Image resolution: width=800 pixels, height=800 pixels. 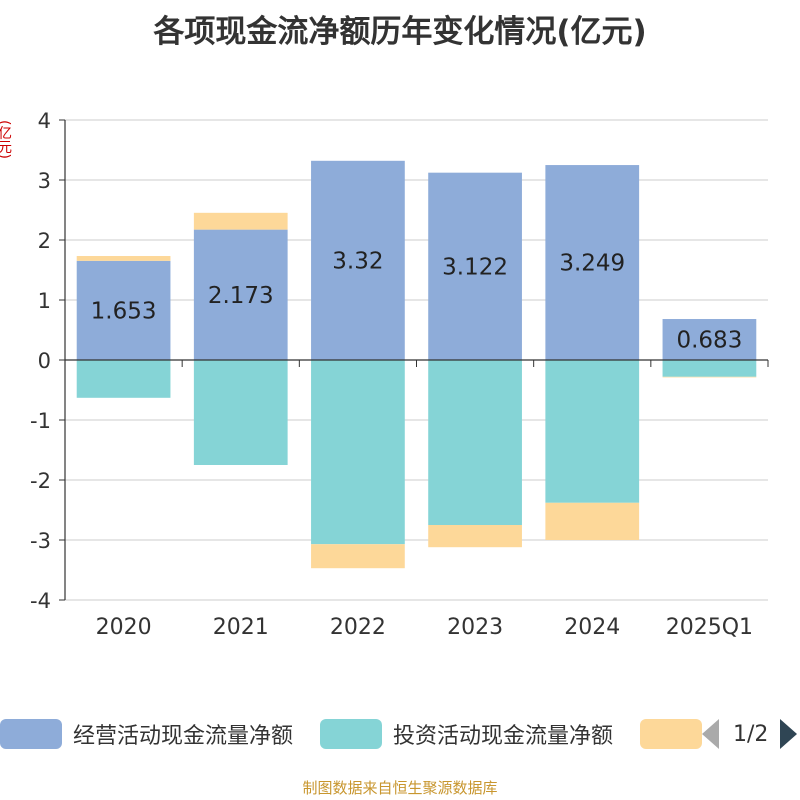 I want to click on data-label-operating: 0.683, so click(x=709, y=341).